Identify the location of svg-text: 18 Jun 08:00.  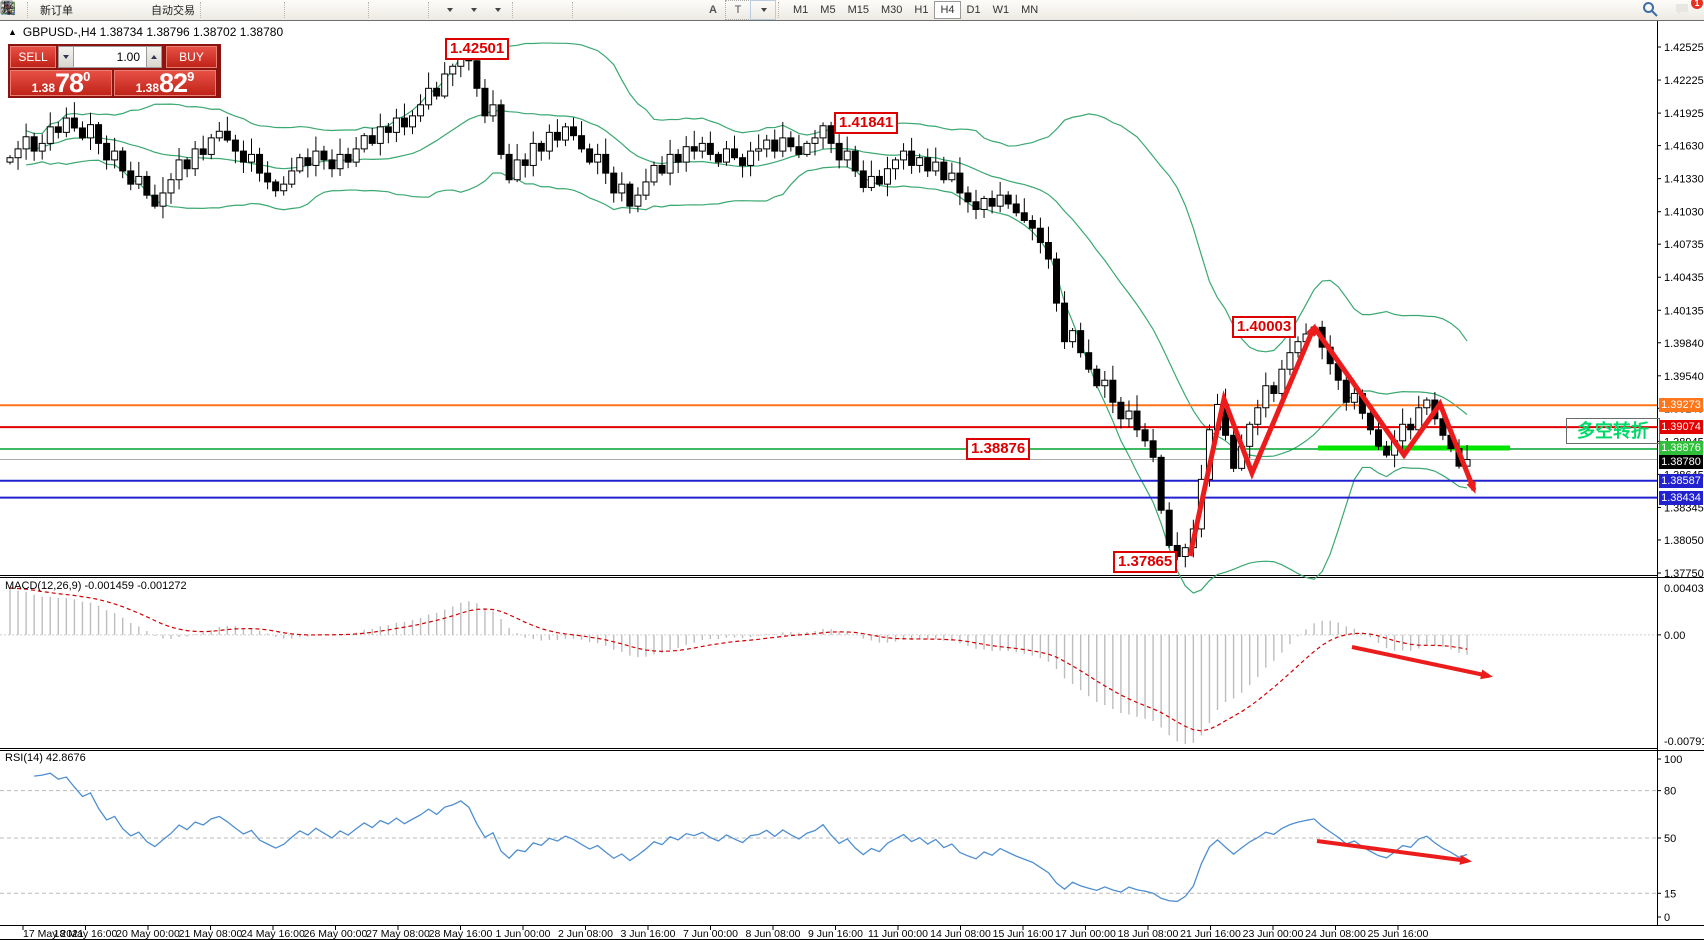
(1148, 934).